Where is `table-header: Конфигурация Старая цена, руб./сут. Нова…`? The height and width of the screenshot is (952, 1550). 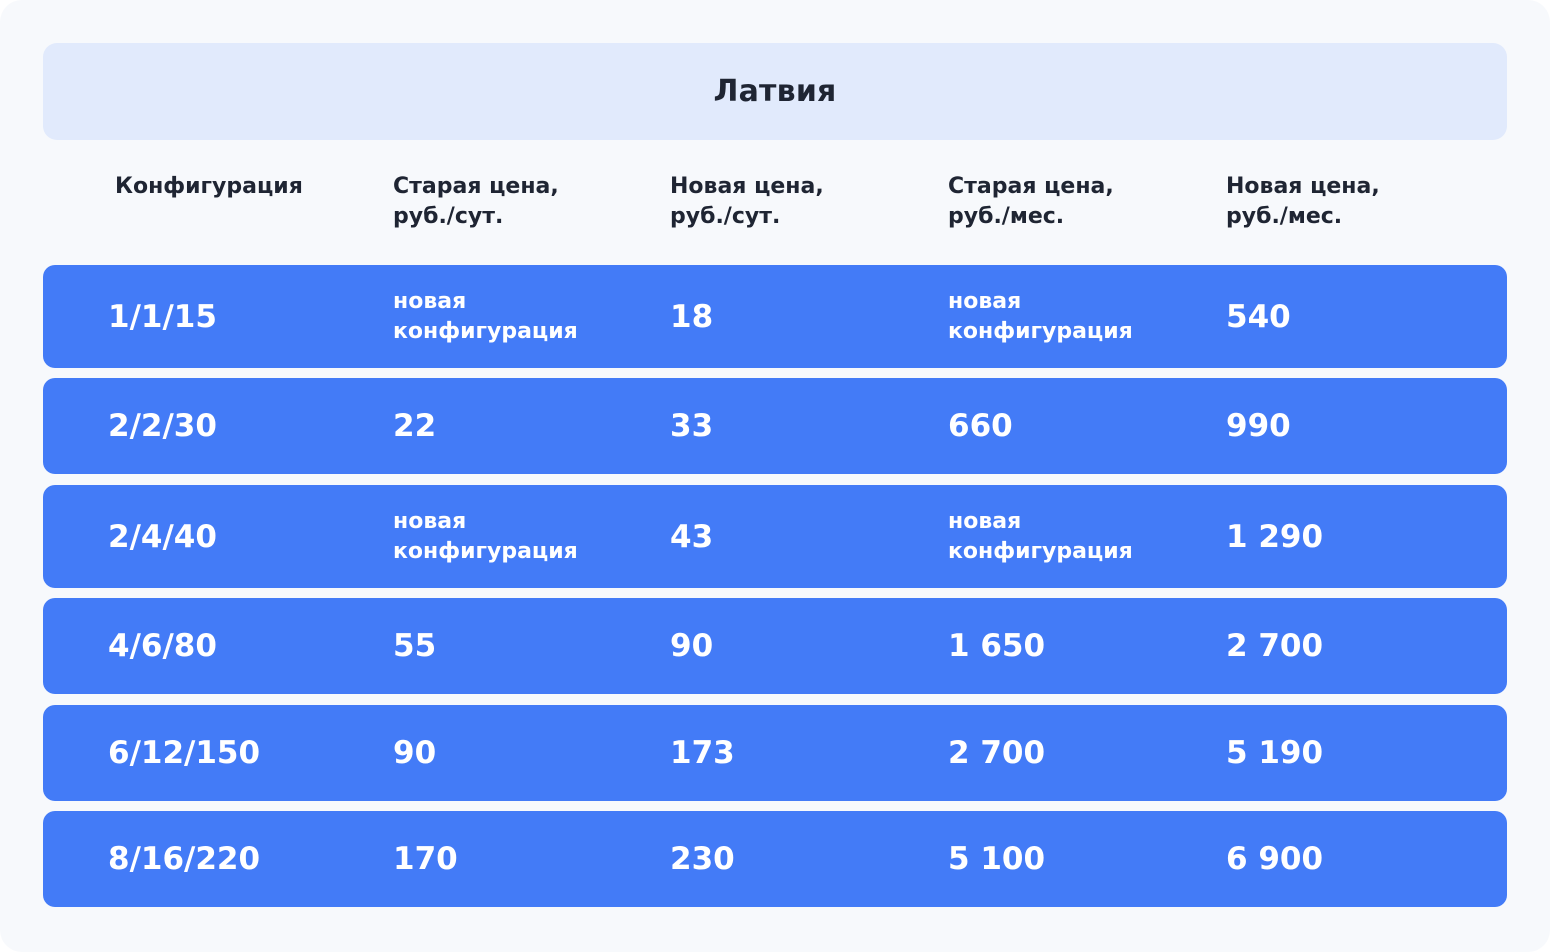
table-header: Конфигурация Старая цена, руб./сут. Нова… is located at coordinates (775, 207).